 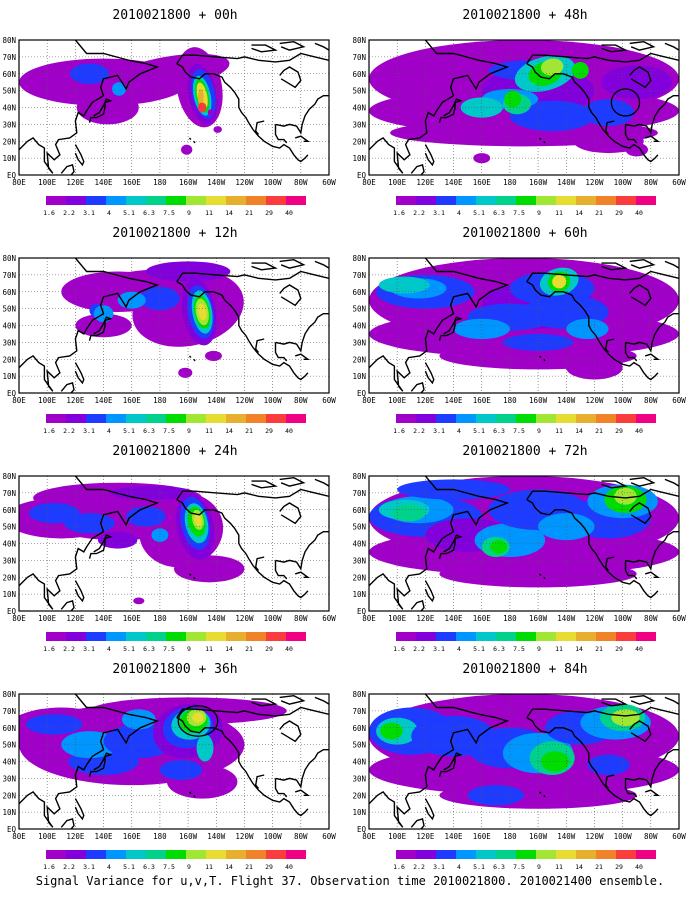 I want to click on highlight-circle, so click(x=625, y=102).